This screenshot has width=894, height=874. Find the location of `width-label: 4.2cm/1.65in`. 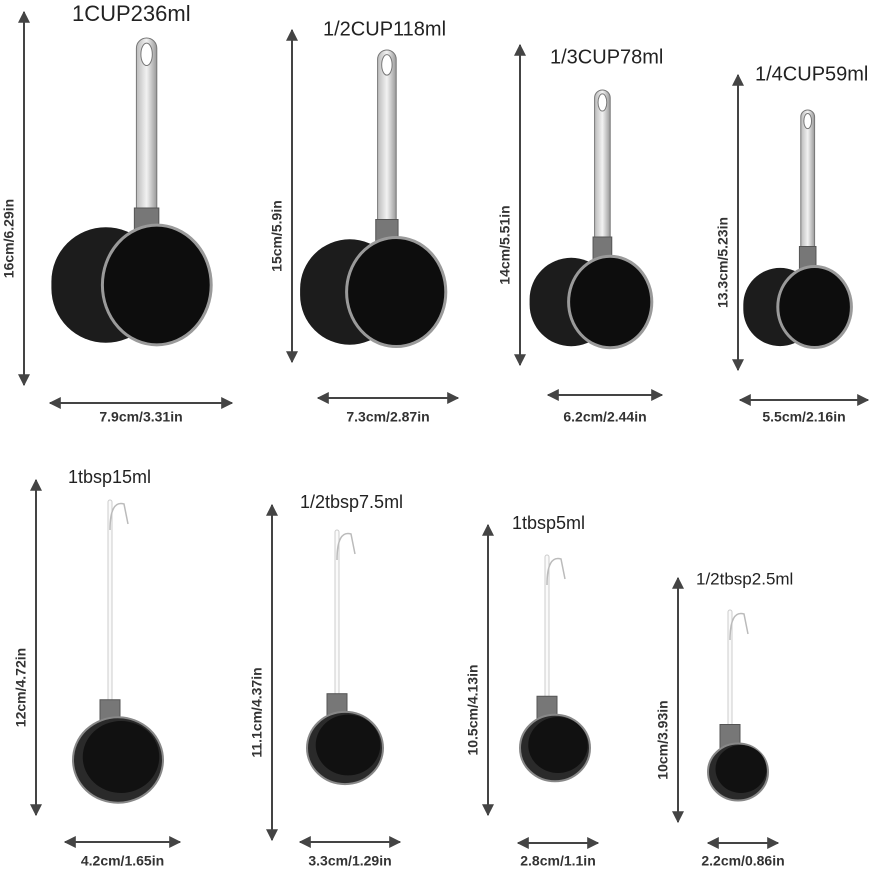

width-label: 4.2cm/1.65in is located at coordinates (122, 861).